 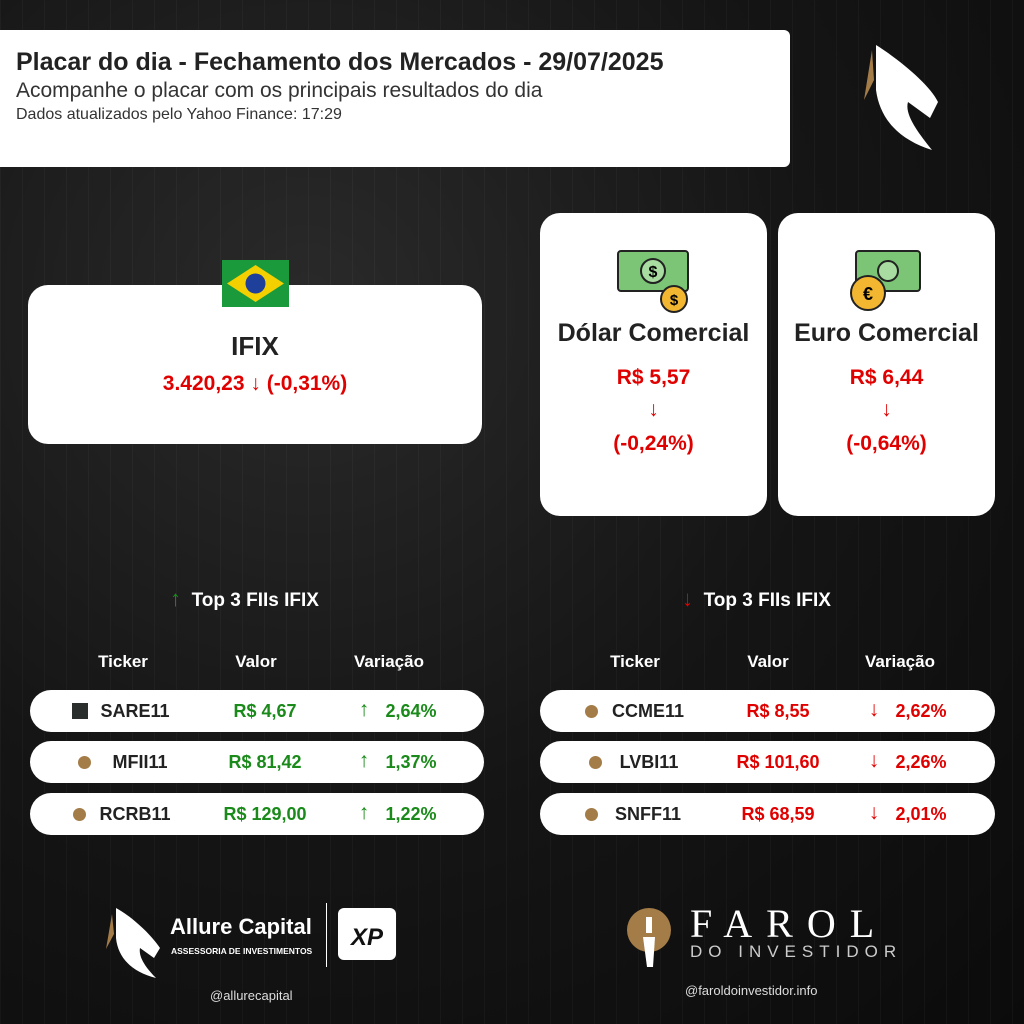 I want to click on change: 2,26%, so click(x=921, y=762).